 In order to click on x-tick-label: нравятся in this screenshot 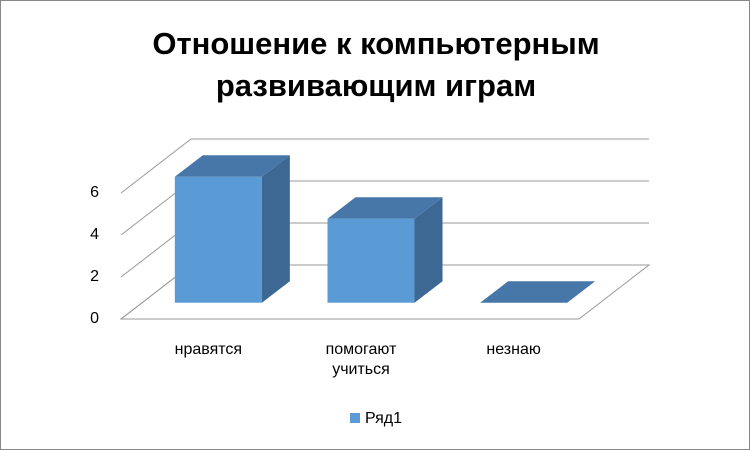, I will do `click(208, 349)`.